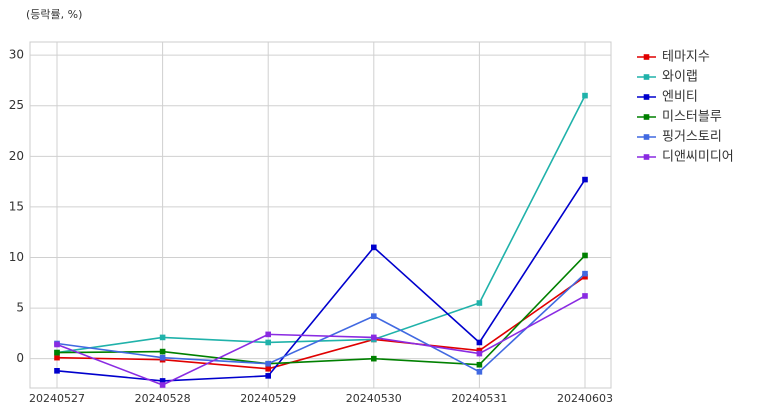  What do you see at coordinates (374, 398) in the screenshot?
I see `x-tick-label: 20240530` at bounding box center [374, 398].